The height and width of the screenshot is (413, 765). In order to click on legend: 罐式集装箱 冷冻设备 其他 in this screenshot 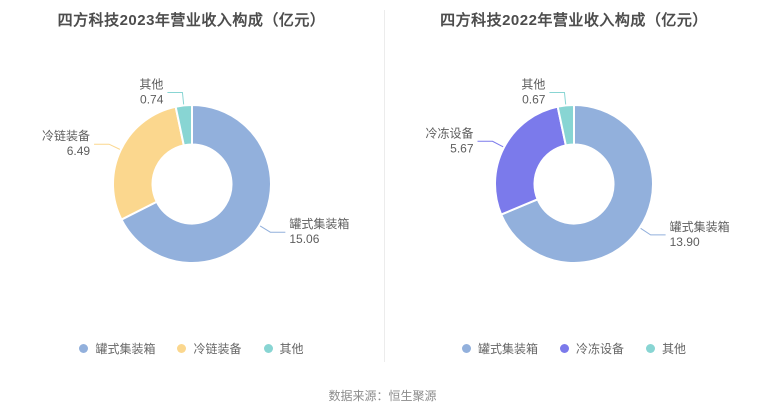, I will do `click(574, 348)`.